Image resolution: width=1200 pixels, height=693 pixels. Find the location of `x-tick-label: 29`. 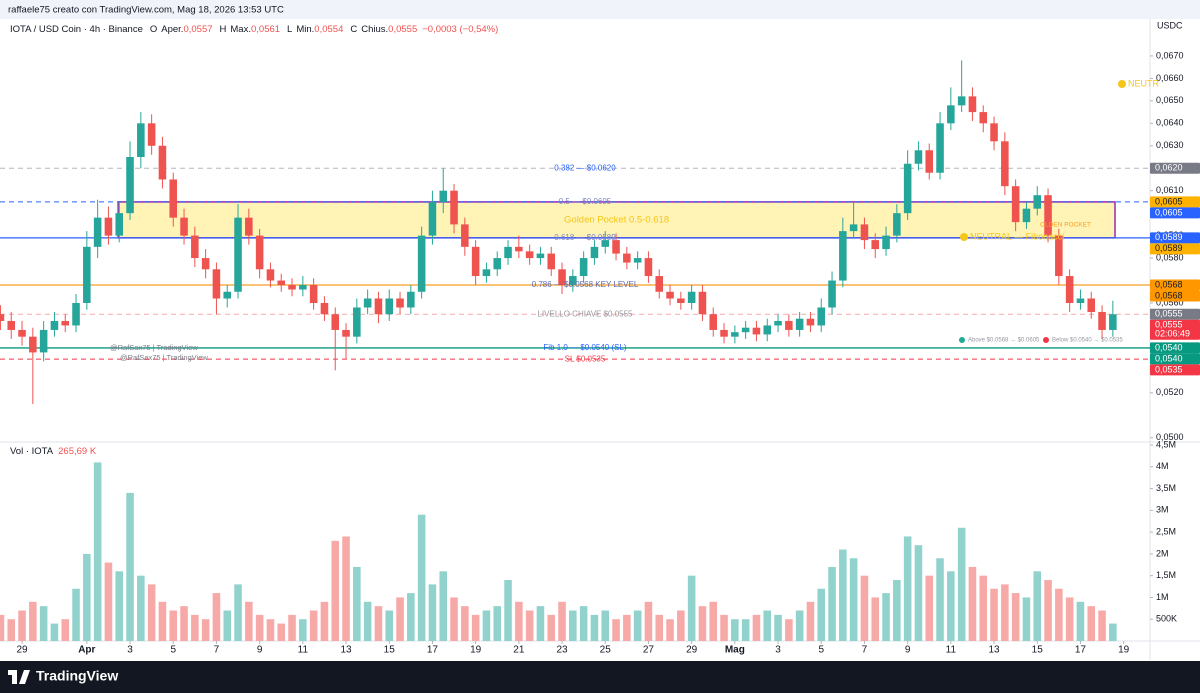

x-tick-label: 29 is located at coordinates (692, 650).